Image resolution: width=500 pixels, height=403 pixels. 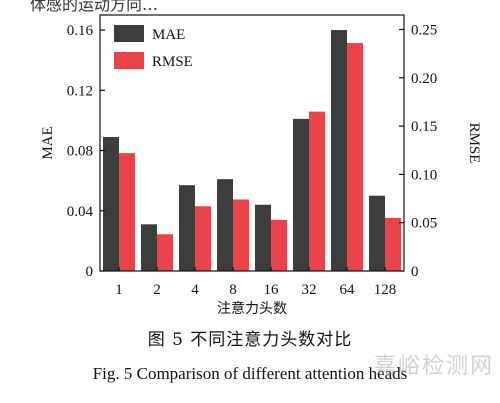 What do you see at coordinates (424, 30) in the screenshot?
I see `y-right-tick-label: 0.25` at bounding box center [424, 30].